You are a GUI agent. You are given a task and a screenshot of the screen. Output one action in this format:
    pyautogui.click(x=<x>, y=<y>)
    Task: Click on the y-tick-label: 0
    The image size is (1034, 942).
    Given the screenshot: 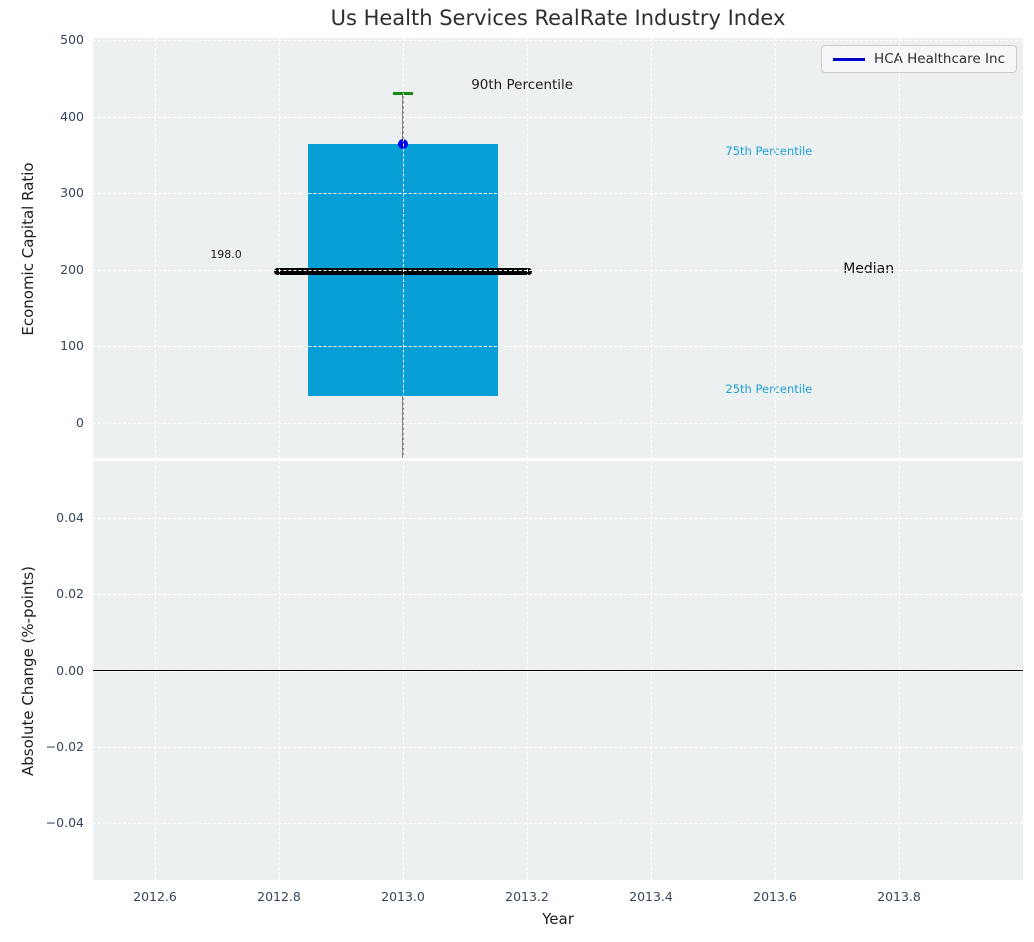 What is the action you would take?
    pyautogui.click(x=80, y=422)
    